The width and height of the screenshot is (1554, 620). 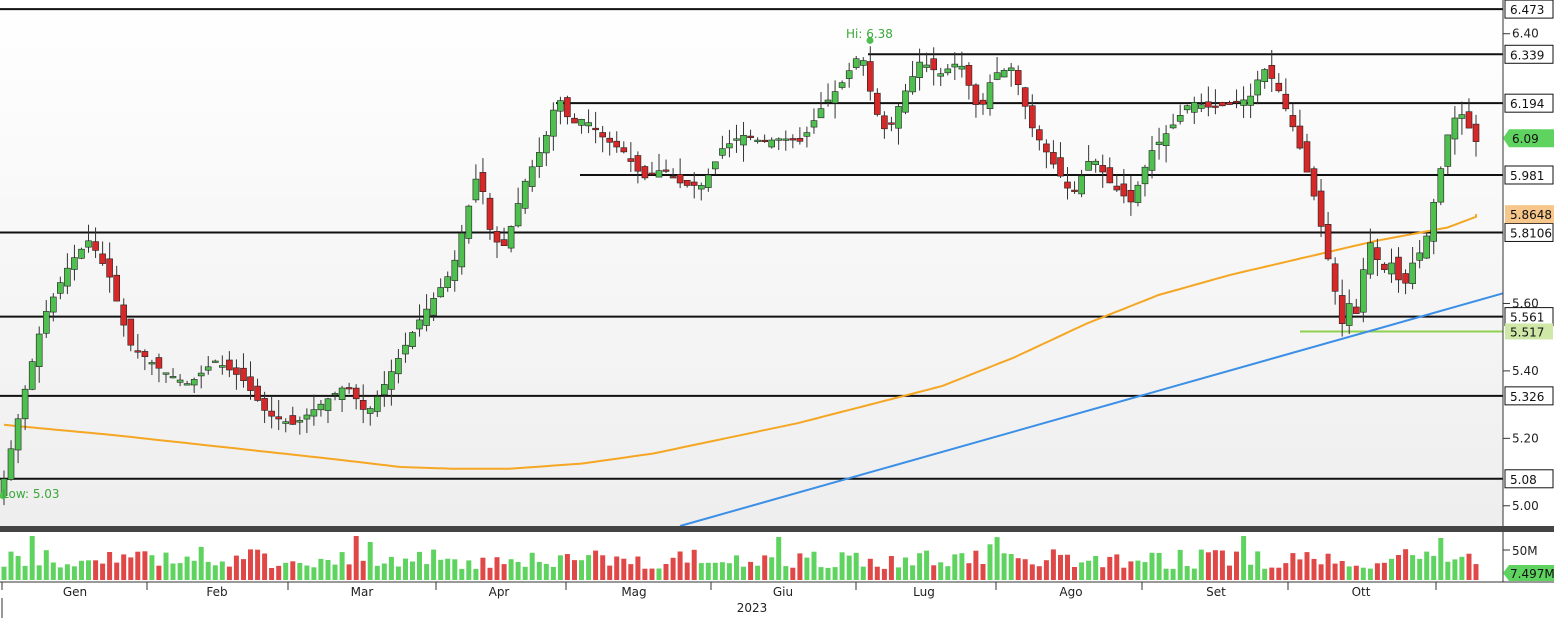 I want to click on level-label-box, so click(x=1529, y=9).